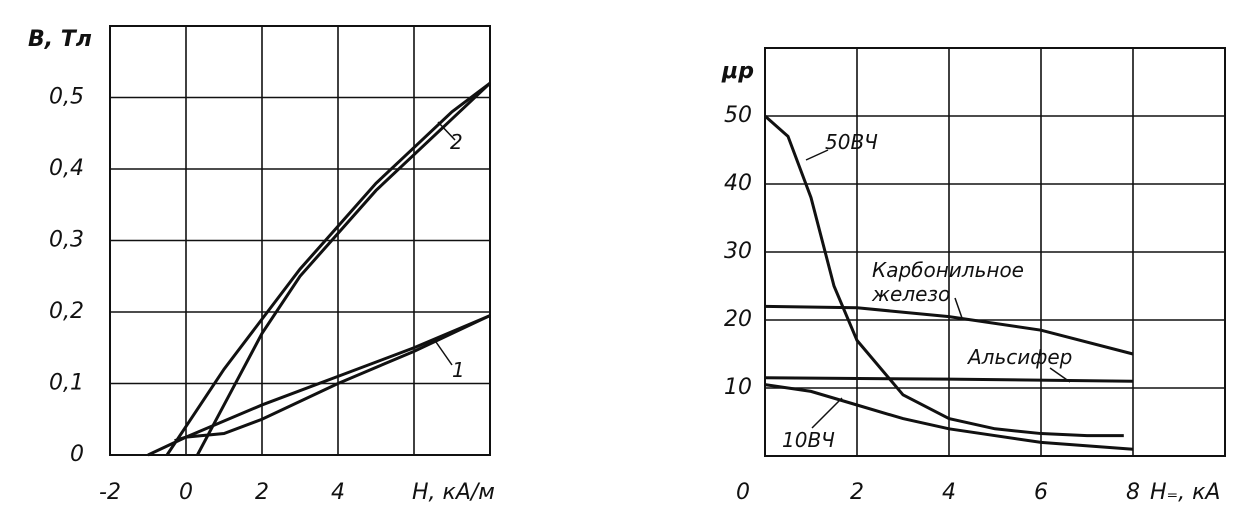 This screenshot has height=531, width=1237. What do you see at coordinates (1133, 492) in the screenshot?
I see `x-tick-label: 8` at bounding box center [1133, 492].